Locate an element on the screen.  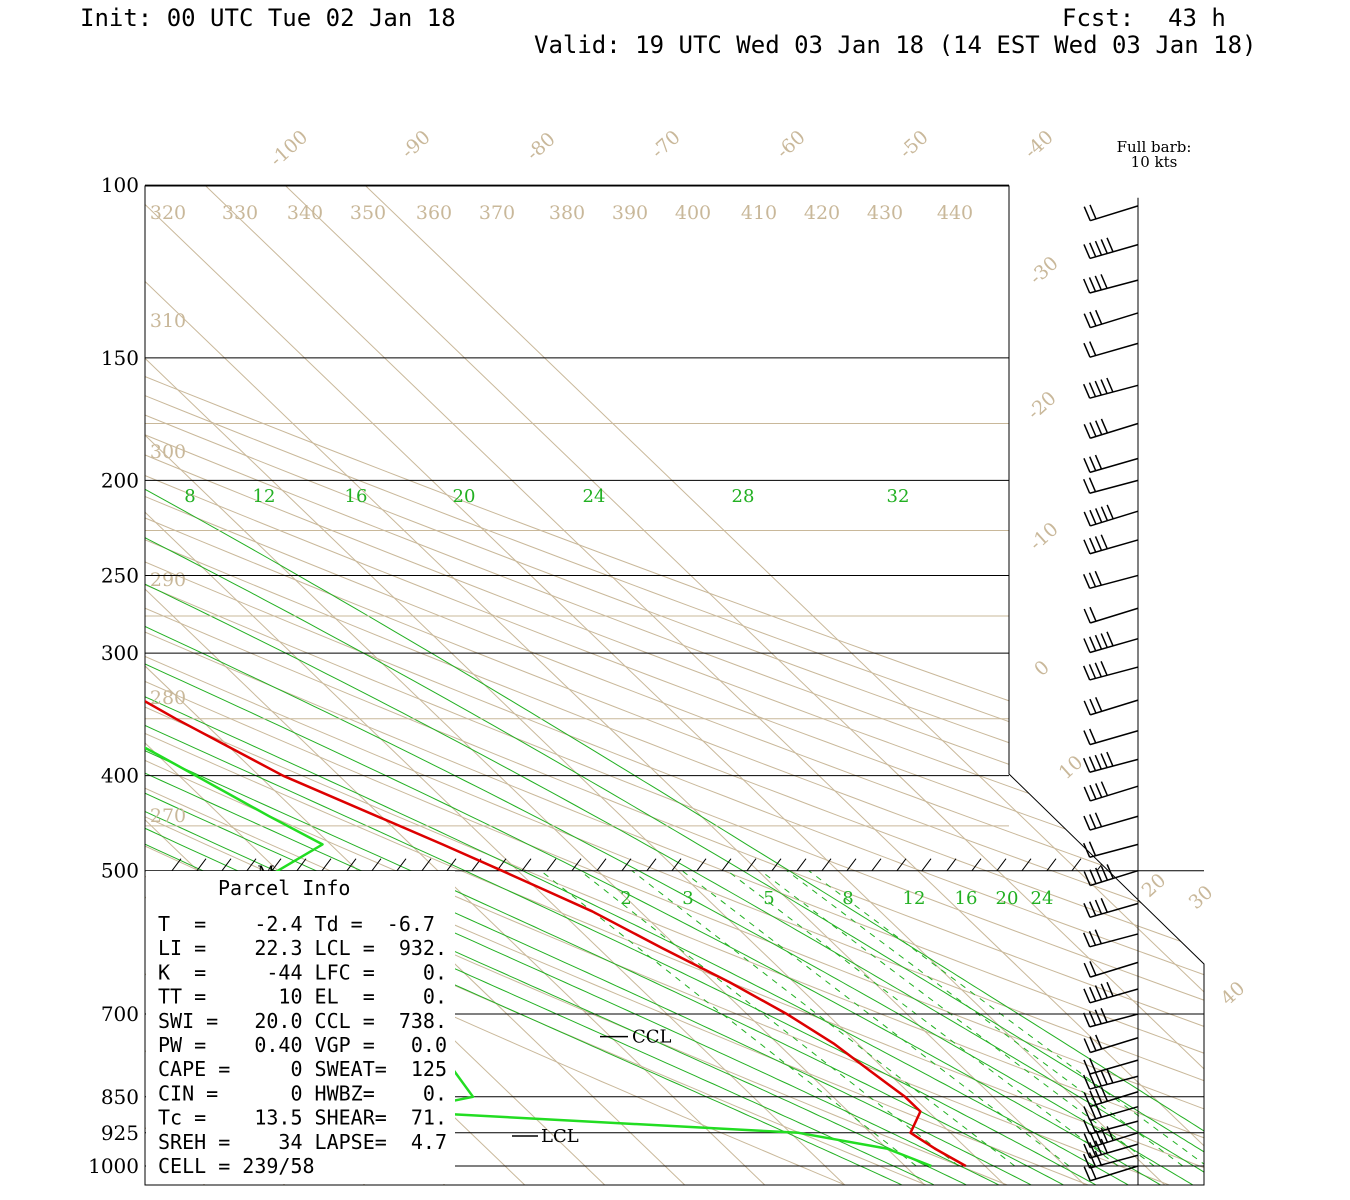
parcel-info-title: Parcel Info is located at coordinates (284, 888).